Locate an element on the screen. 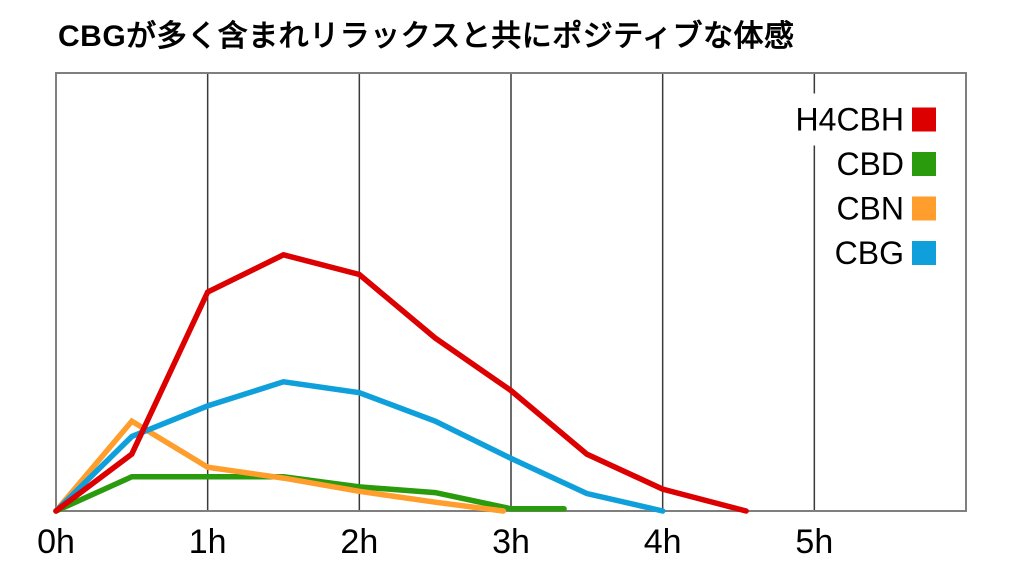  x-tick-label-2h: 2h is located at coordinates (359, 542).